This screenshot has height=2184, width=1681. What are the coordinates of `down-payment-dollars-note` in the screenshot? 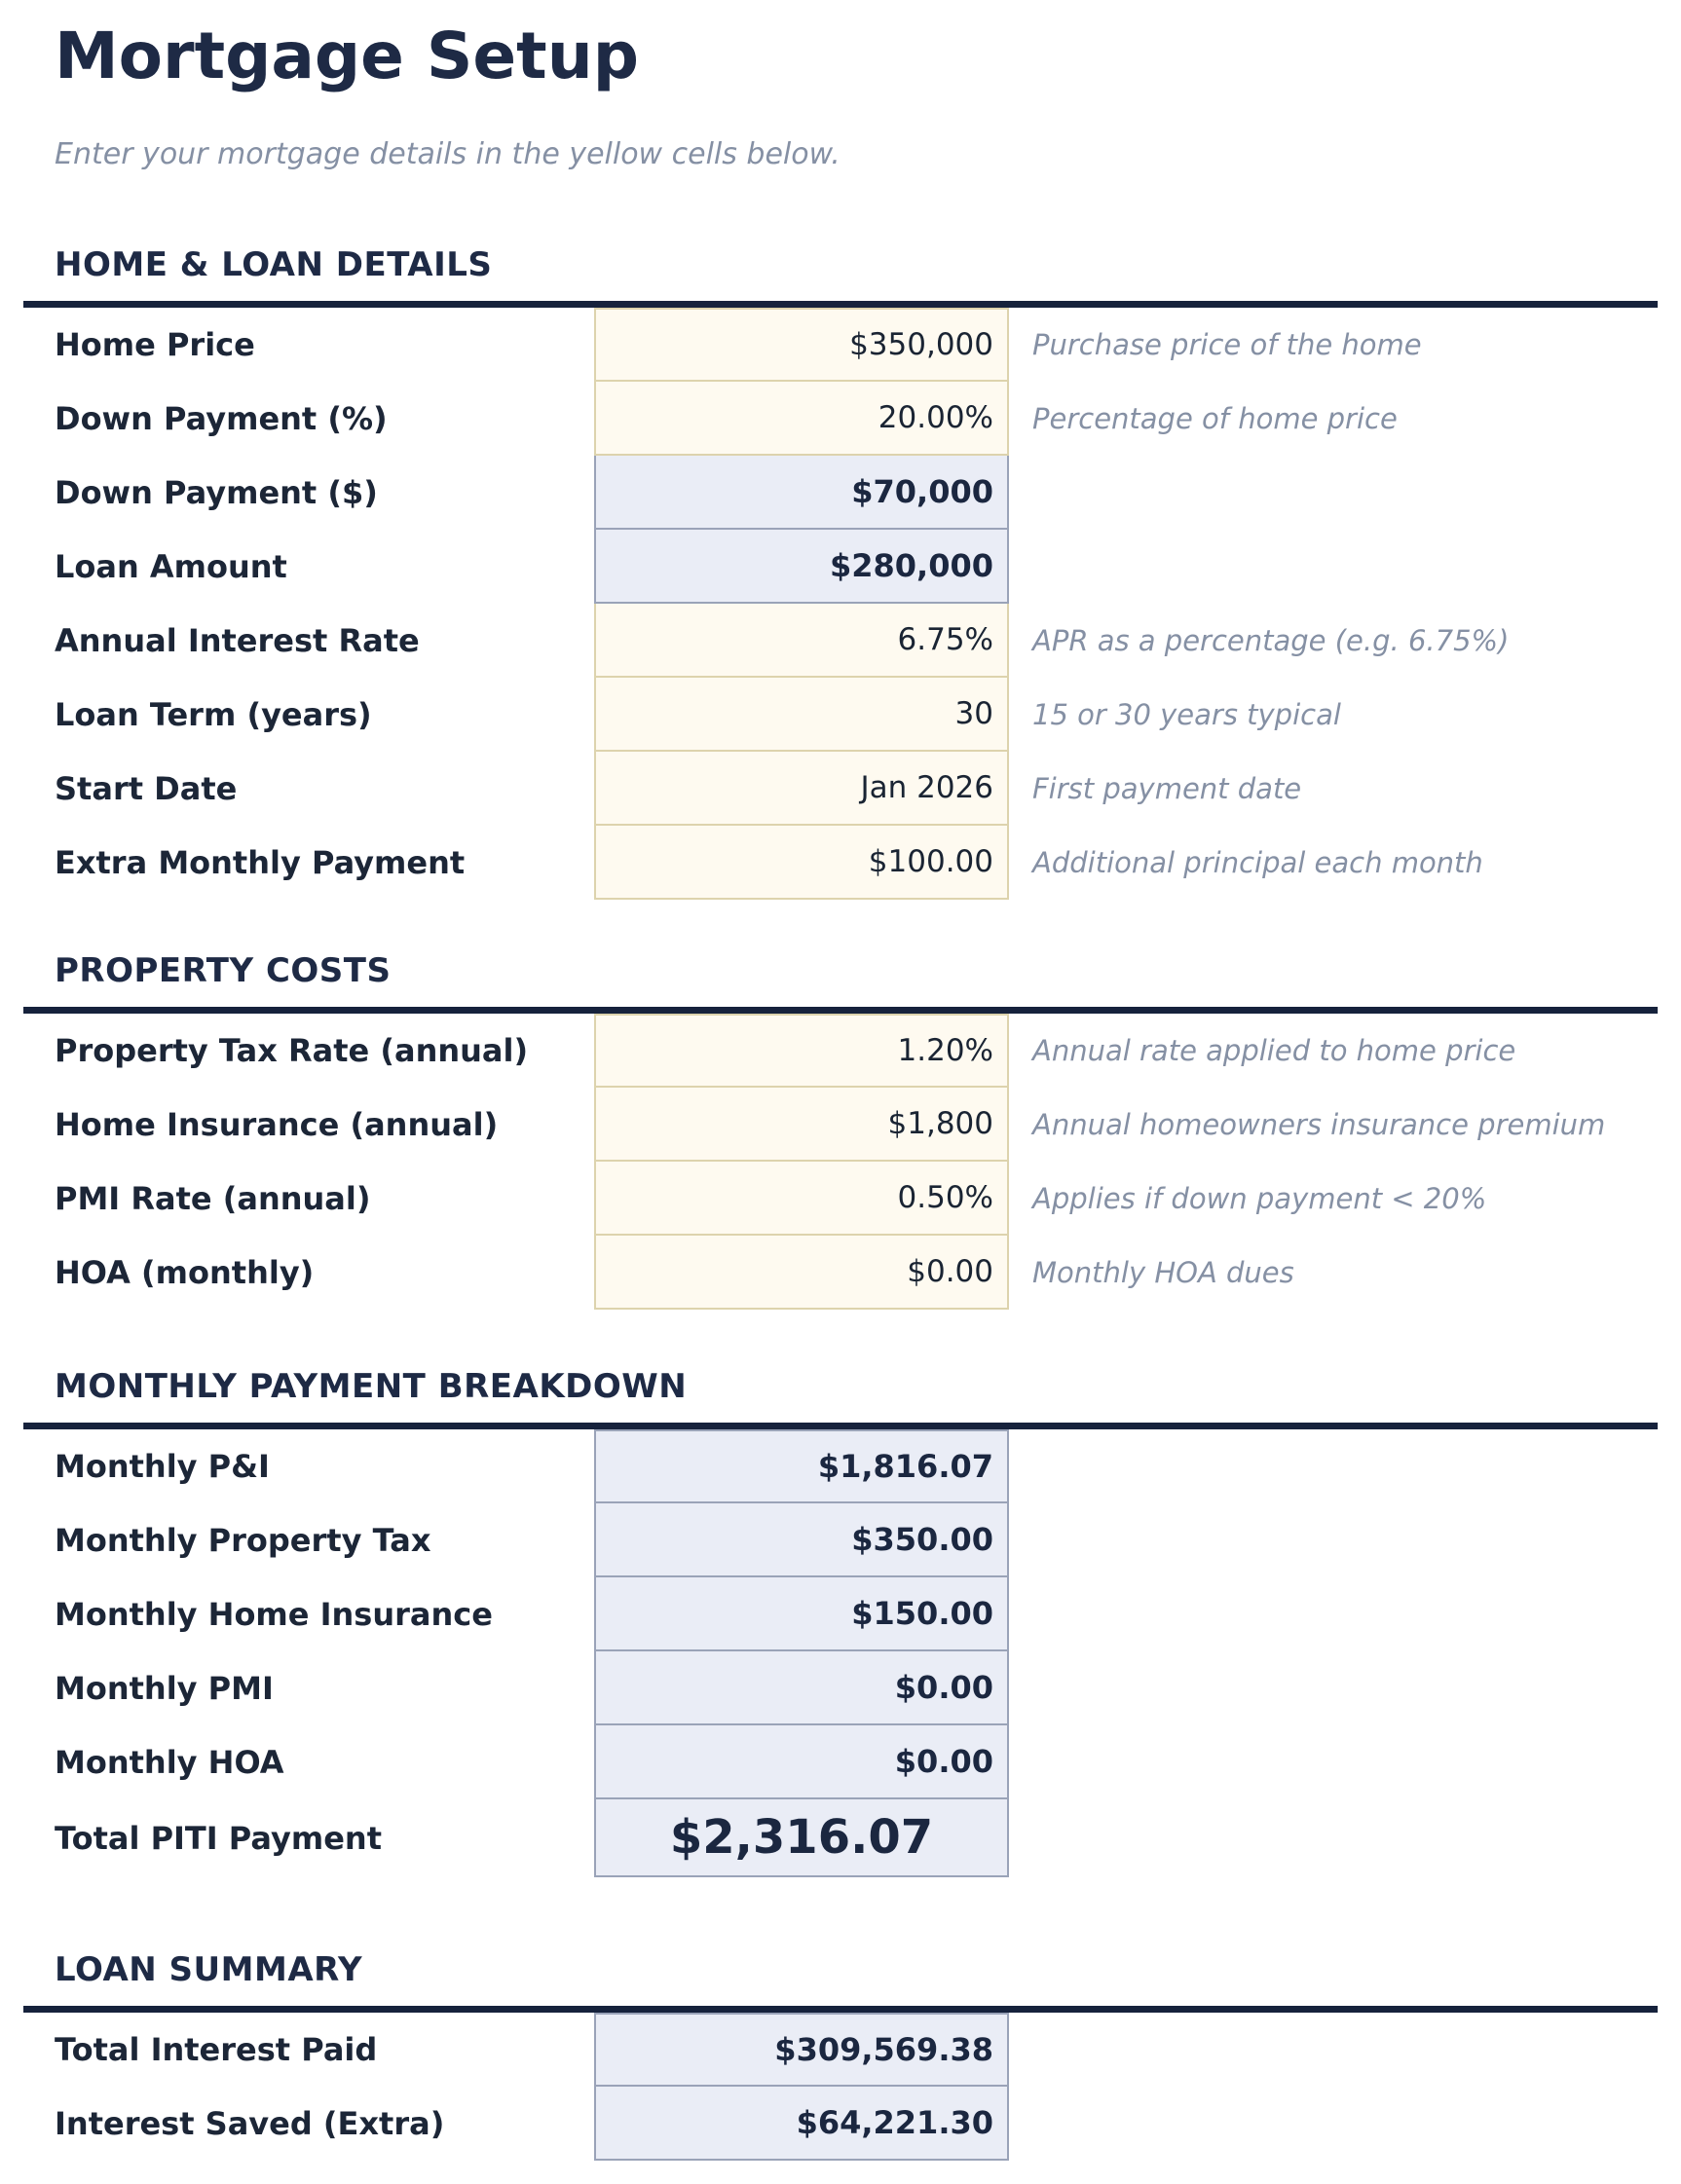 It's located at (1333, 493).